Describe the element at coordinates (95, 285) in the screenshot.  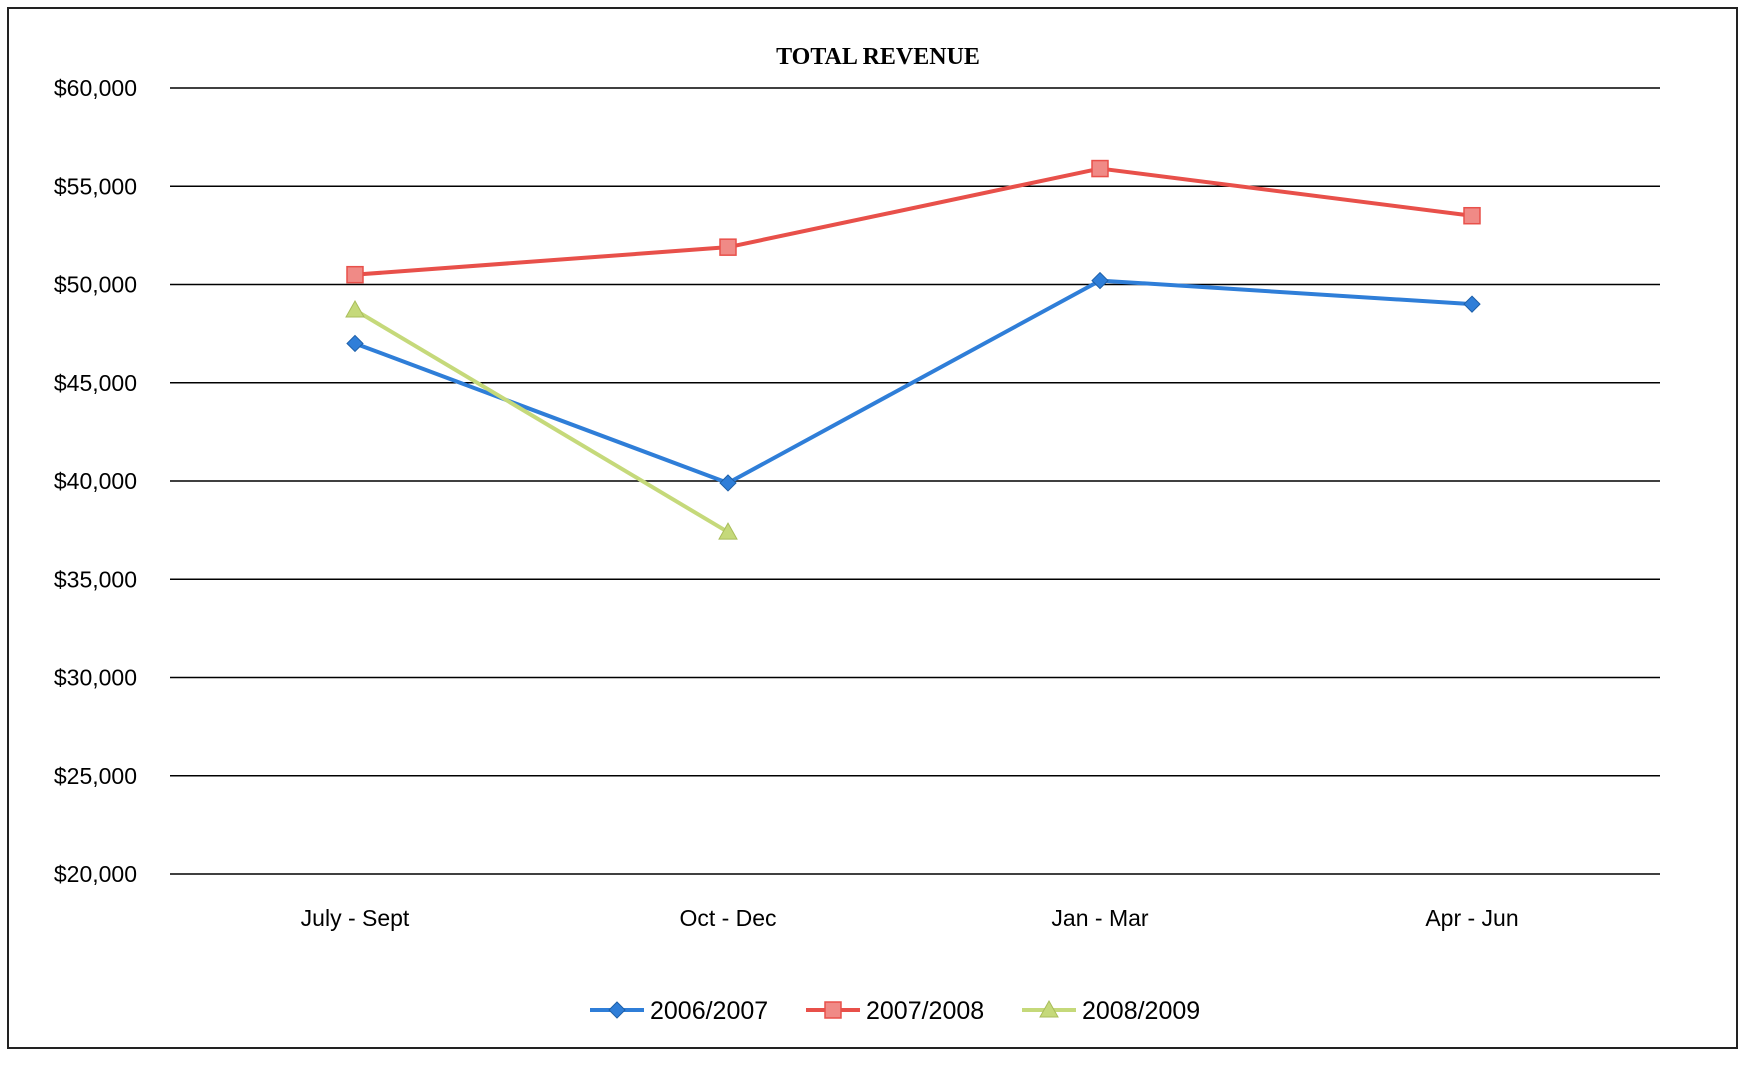
I see `y-tick-label: $50,000` at that location.